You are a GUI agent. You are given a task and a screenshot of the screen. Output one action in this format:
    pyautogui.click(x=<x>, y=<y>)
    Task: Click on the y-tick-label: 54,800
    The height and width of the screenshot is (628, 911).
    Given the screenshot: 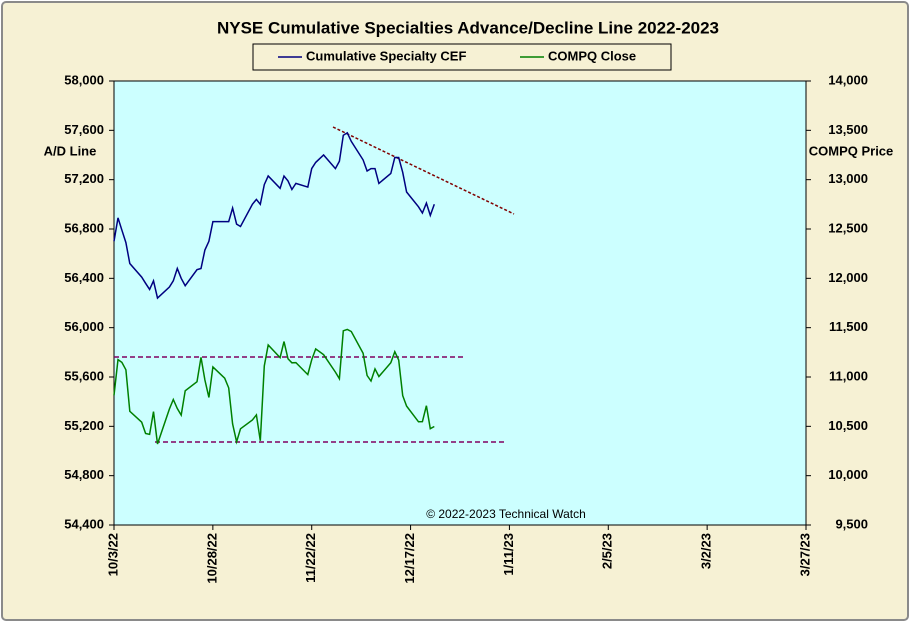 What is the action you would take?
    pyautogui.click(x=84, y=474)
    